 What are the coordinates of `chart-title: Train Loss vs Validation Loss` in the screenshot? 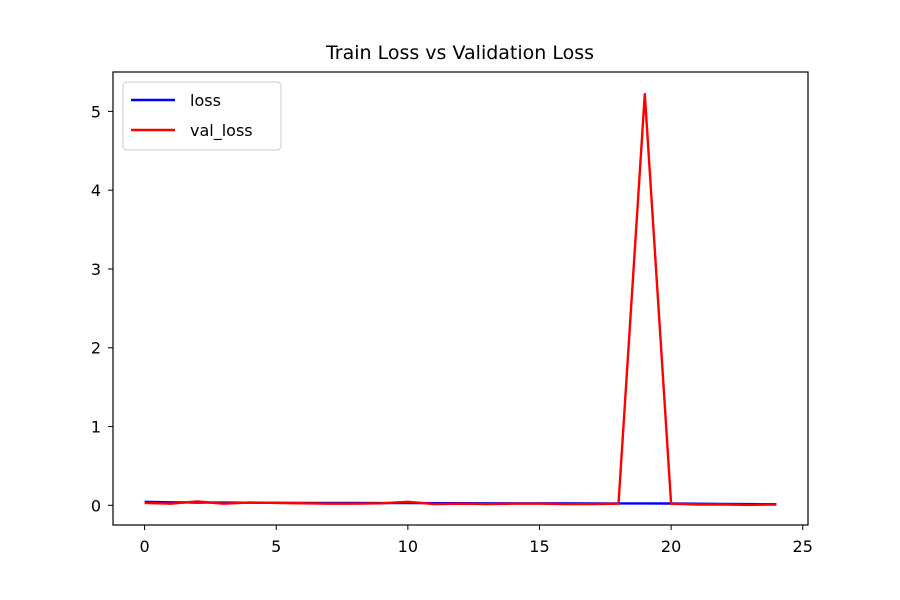 It's located at (459, 53).